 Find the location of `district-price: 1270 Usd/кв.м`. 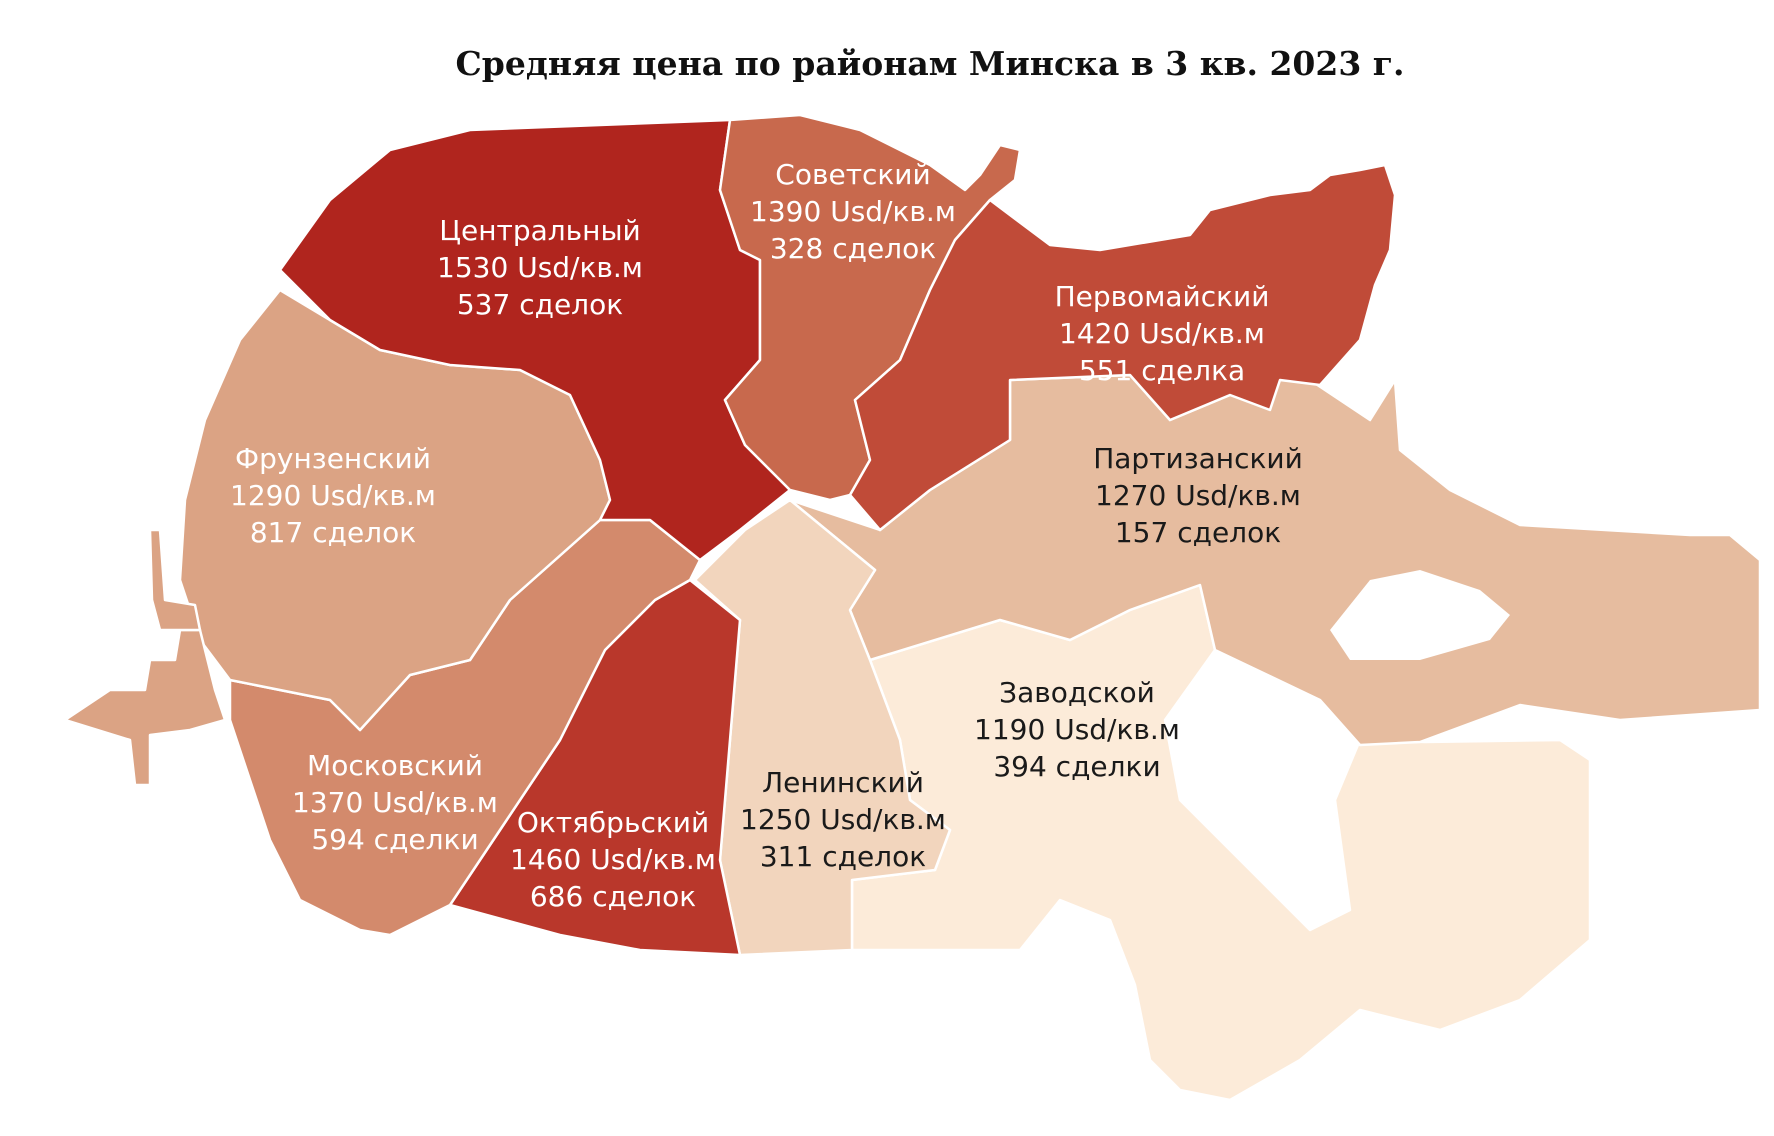

district-price: 1270 Usd/кв.м is located at coordinates (1198, 495).